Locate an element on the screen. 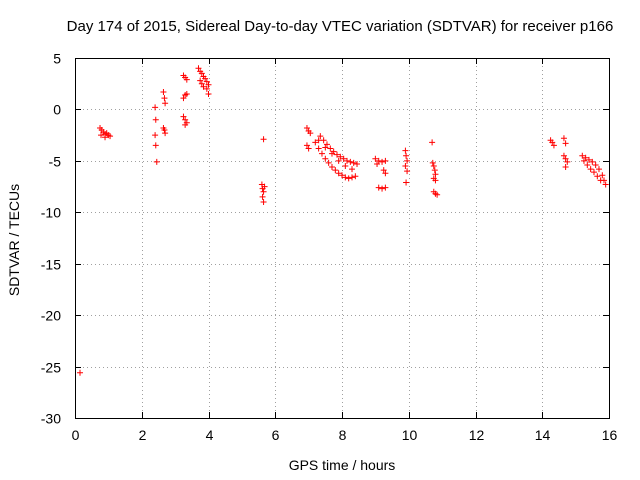 This screenshot has width=640, height=480. x-tick-label: 12 is located at coordinates (477, 435).